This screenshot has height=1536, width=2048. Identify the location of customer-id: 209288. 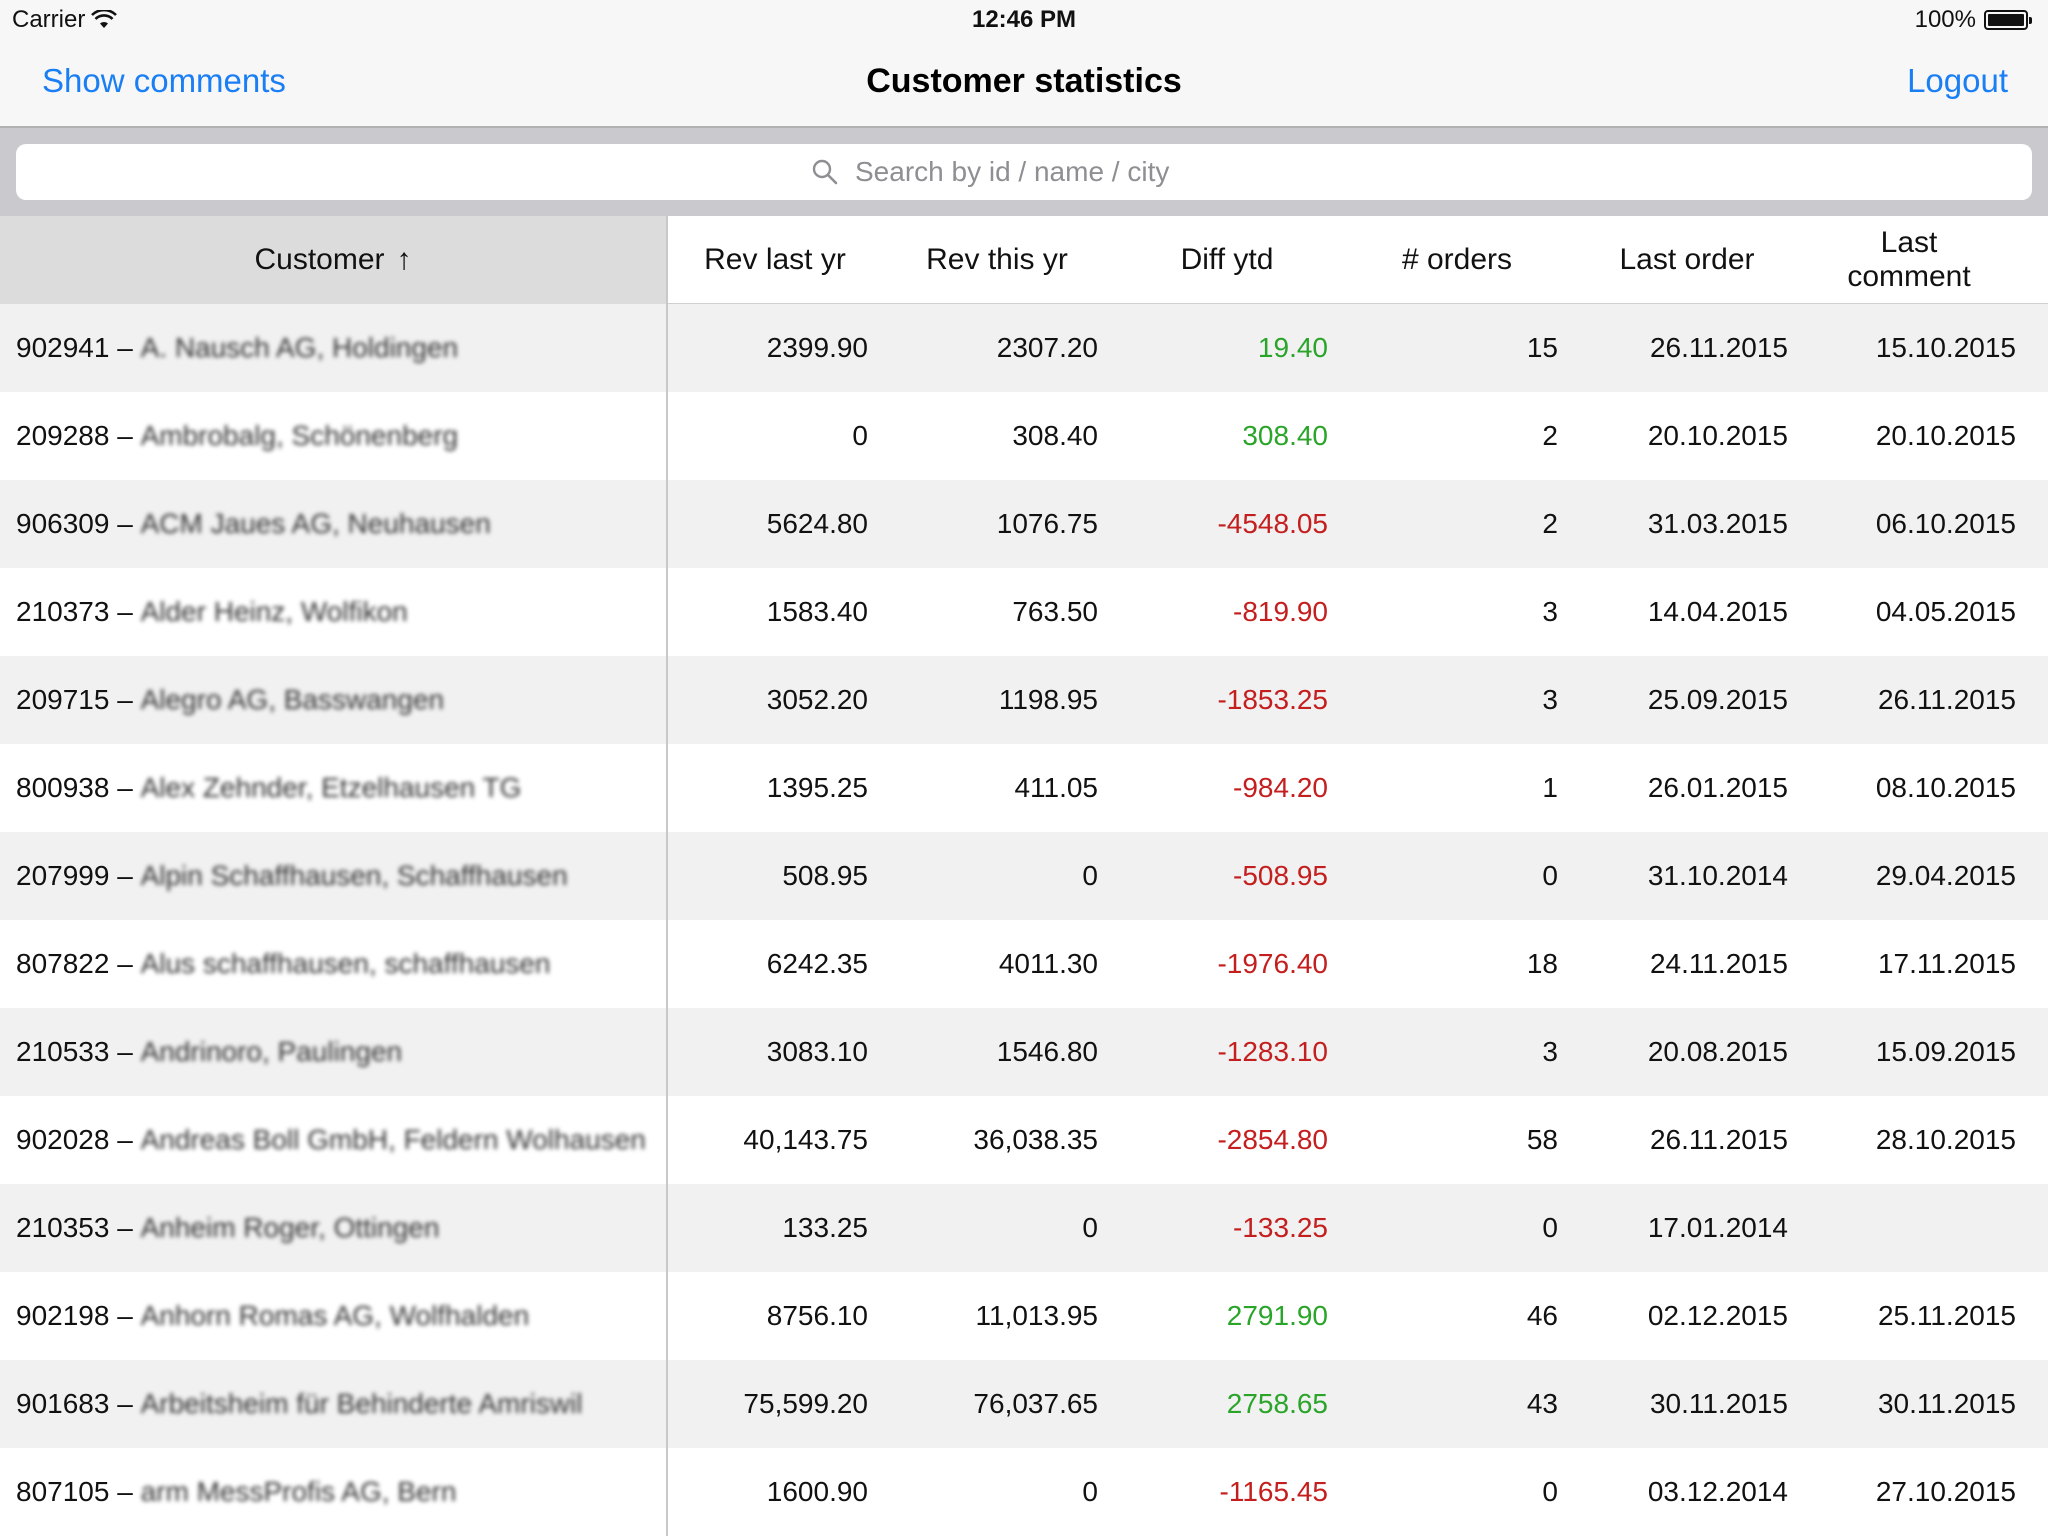
(63, 435).